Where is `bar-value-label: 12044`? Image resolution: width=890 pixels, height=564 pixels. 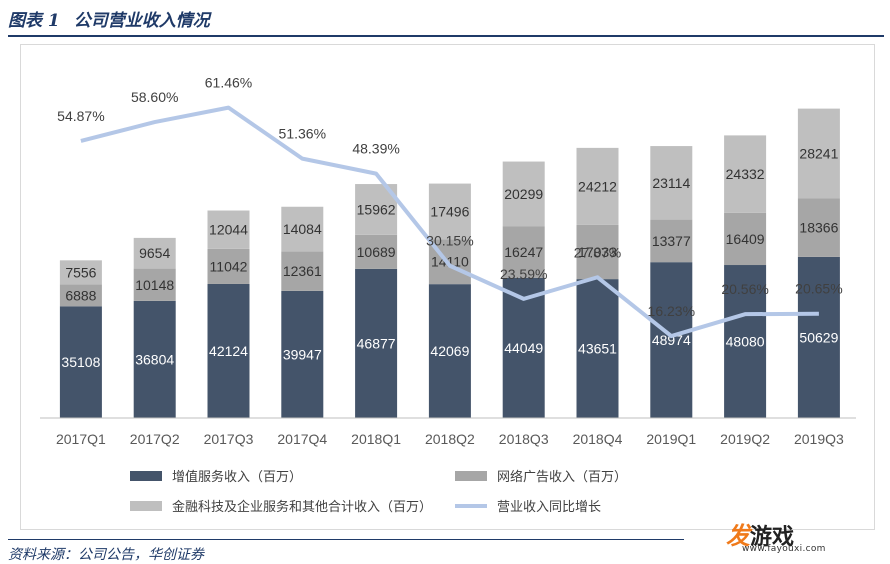 bar-value-label: 12044 is located at coordinates (228, 230).